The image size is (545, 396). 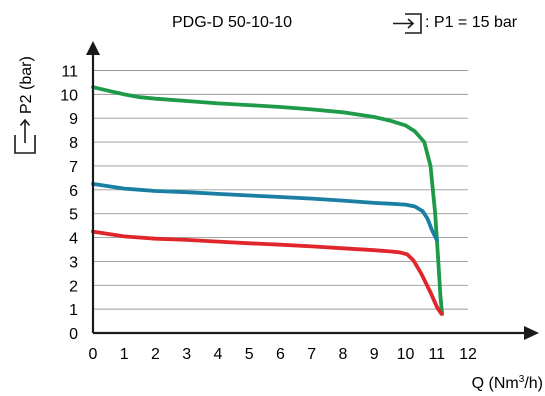 What do you see at coordinates (69, 72) in the screenshot?
I see `y-tick-label-11: 11` at bounding box center [69, 72].